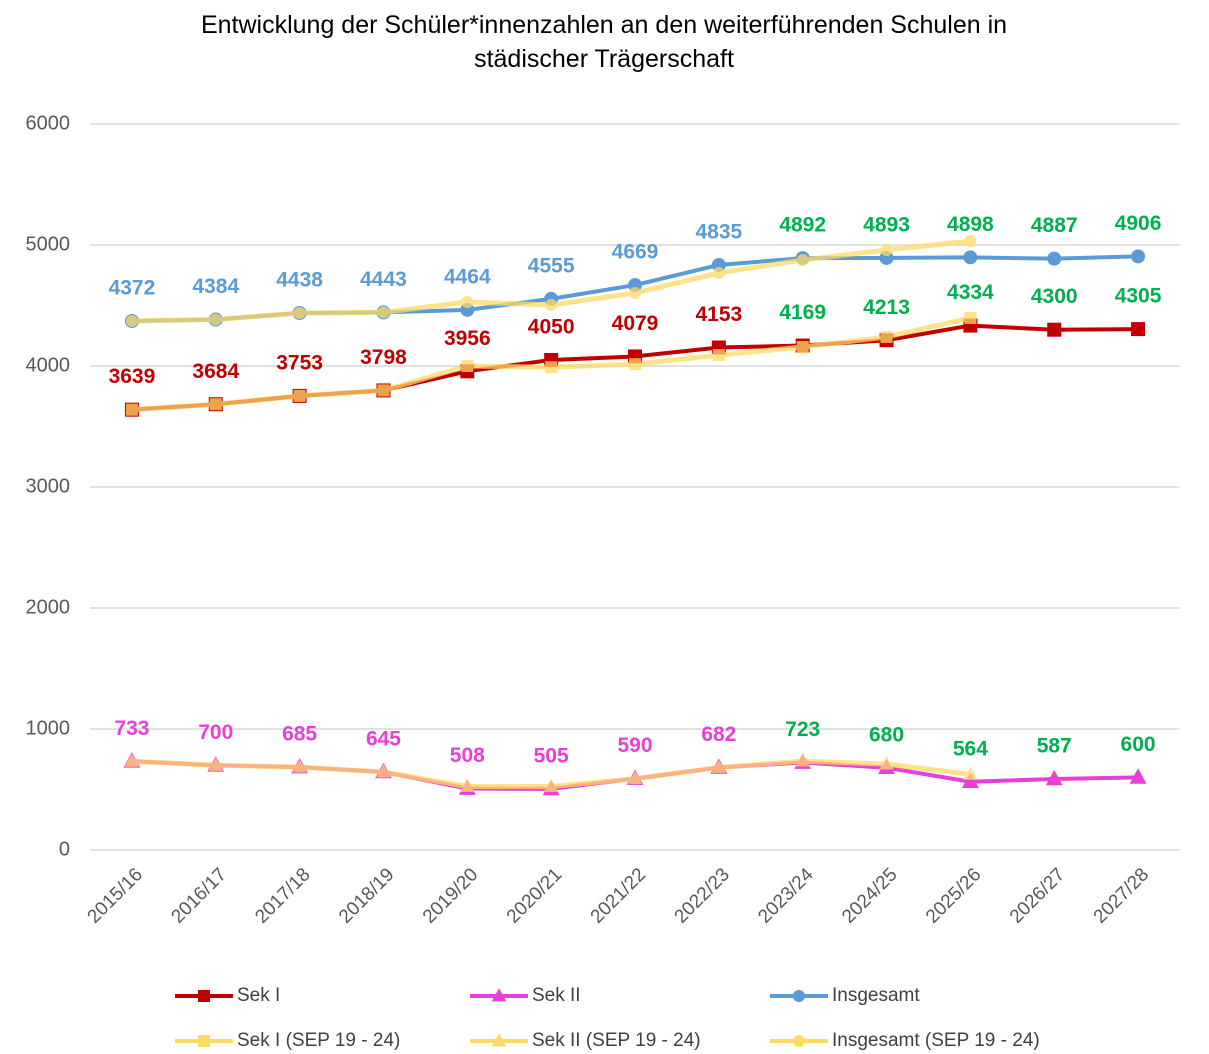 This screenshot has height=1054, width=1209. Describe the element at coordinates (886, 734) in the screenshot. I see `data-label: 680` at that location.